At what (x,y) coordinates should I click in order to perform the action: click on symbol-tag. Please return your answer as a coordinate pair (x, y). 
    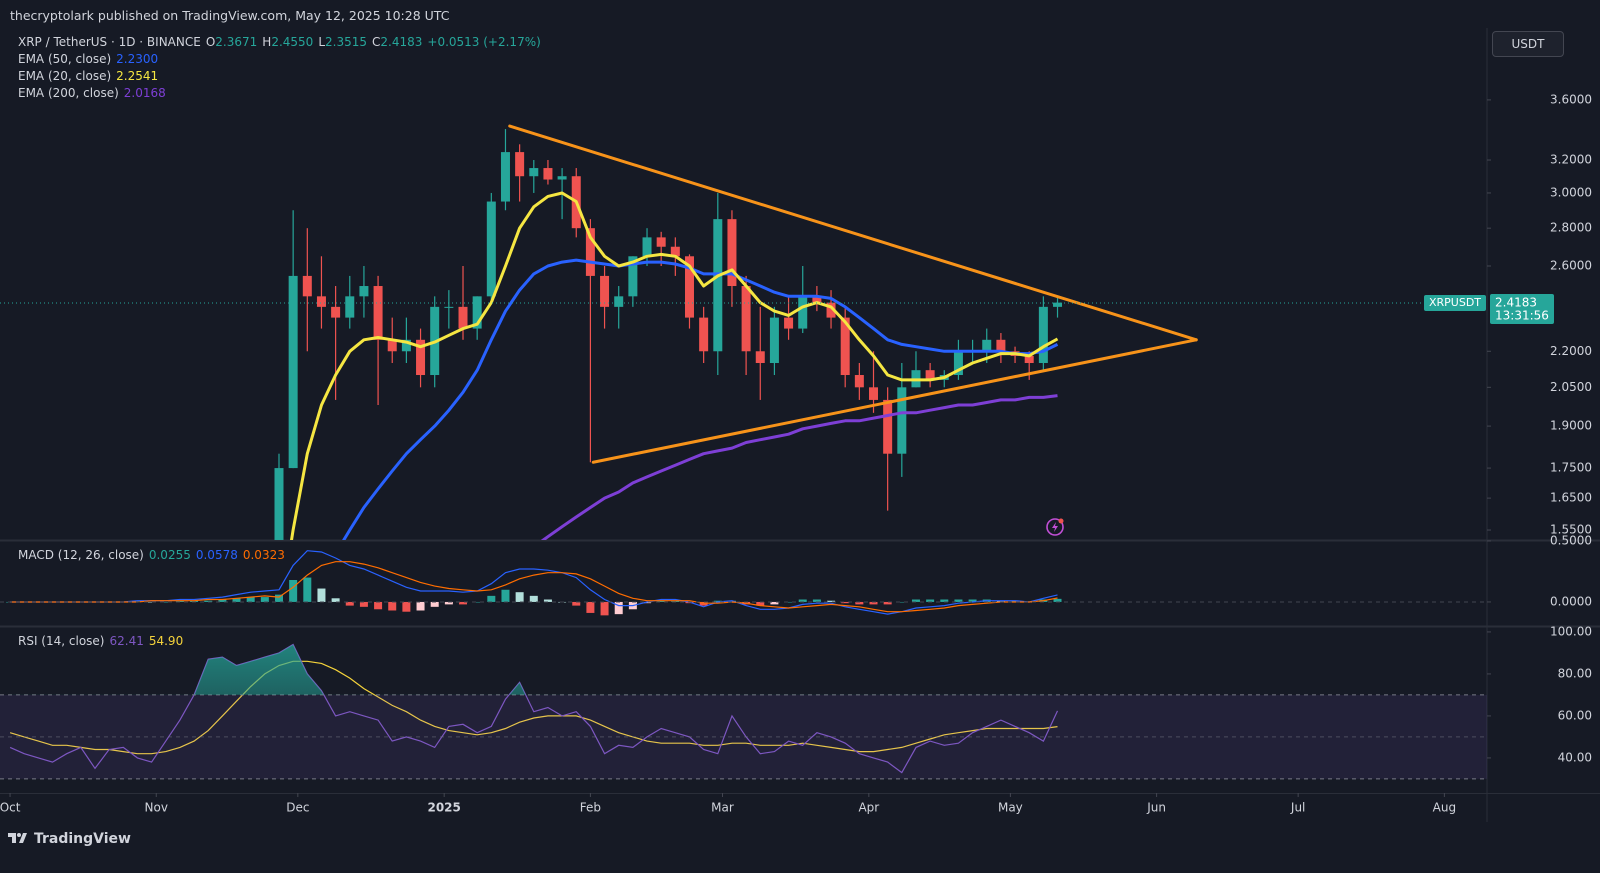
    Looking at the image, I should click on (1455, 302).